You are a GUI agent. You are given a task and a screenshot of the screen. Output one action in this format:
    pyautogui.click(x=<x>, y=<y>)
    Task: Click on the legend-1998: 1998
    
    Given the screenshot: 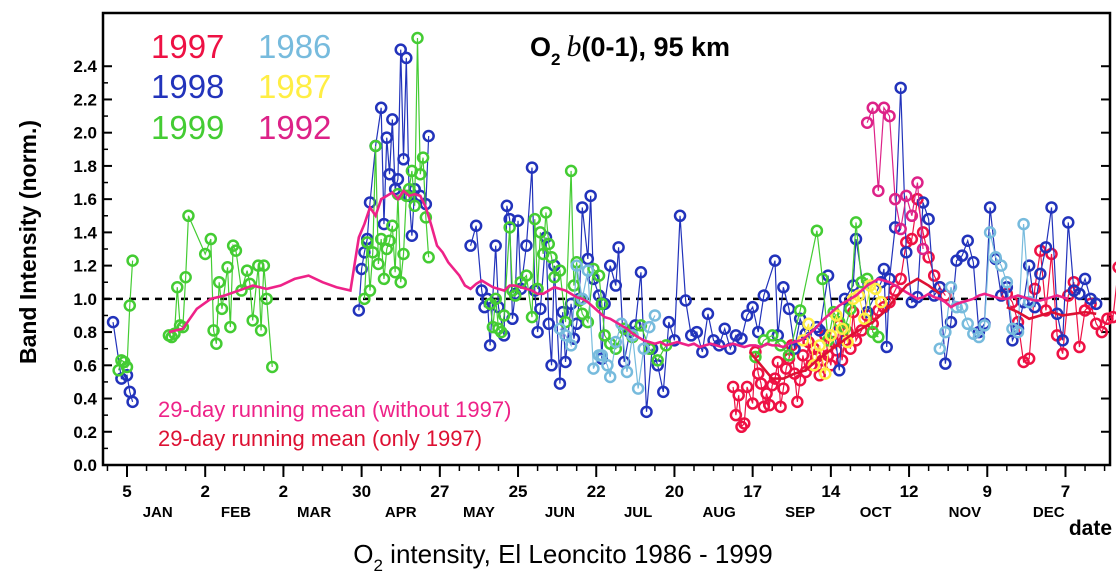 What is the action you would take?
    pyautogui.click(x=187, y=86)
    